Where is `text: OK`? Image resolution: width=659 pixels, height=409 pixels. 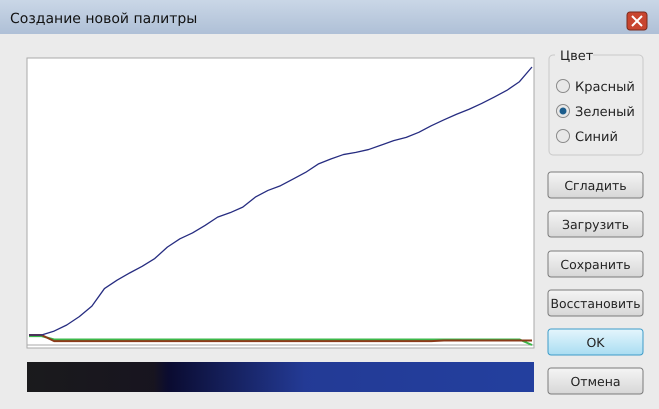
text: OK is located at coordinates (596, 342).